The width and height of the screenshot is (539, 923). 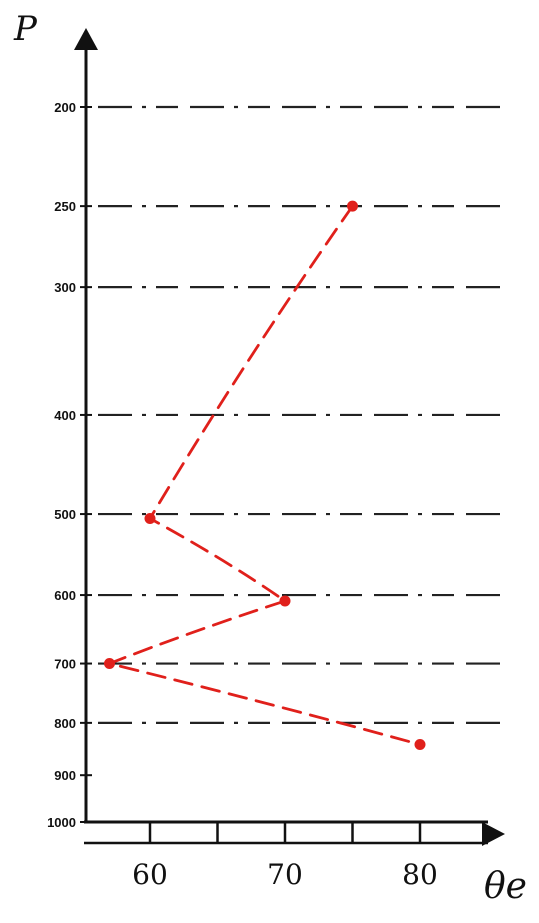 What do you see at coordinates (150, 874) in the screenshot?
I see `x-tick-label: 60` at bounding box center [150, 874].